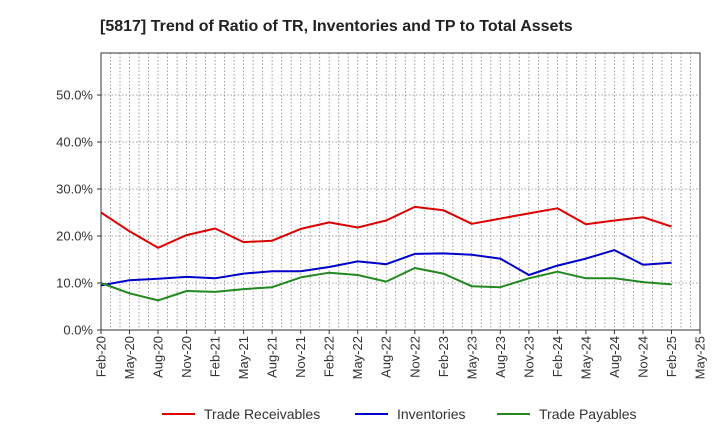 Image resolution: width=720 pixels, height=440 pixels. I want to click on legend-label-trade-receivables: Trade Receivables, so click(262, 414).